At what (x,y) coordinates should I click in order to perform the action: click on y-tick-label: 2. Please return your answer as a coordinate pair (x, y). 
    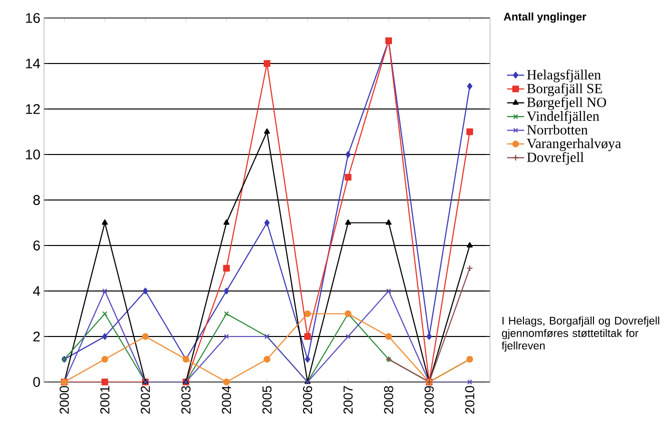
    Looking at the image, I should click on (36, 337).